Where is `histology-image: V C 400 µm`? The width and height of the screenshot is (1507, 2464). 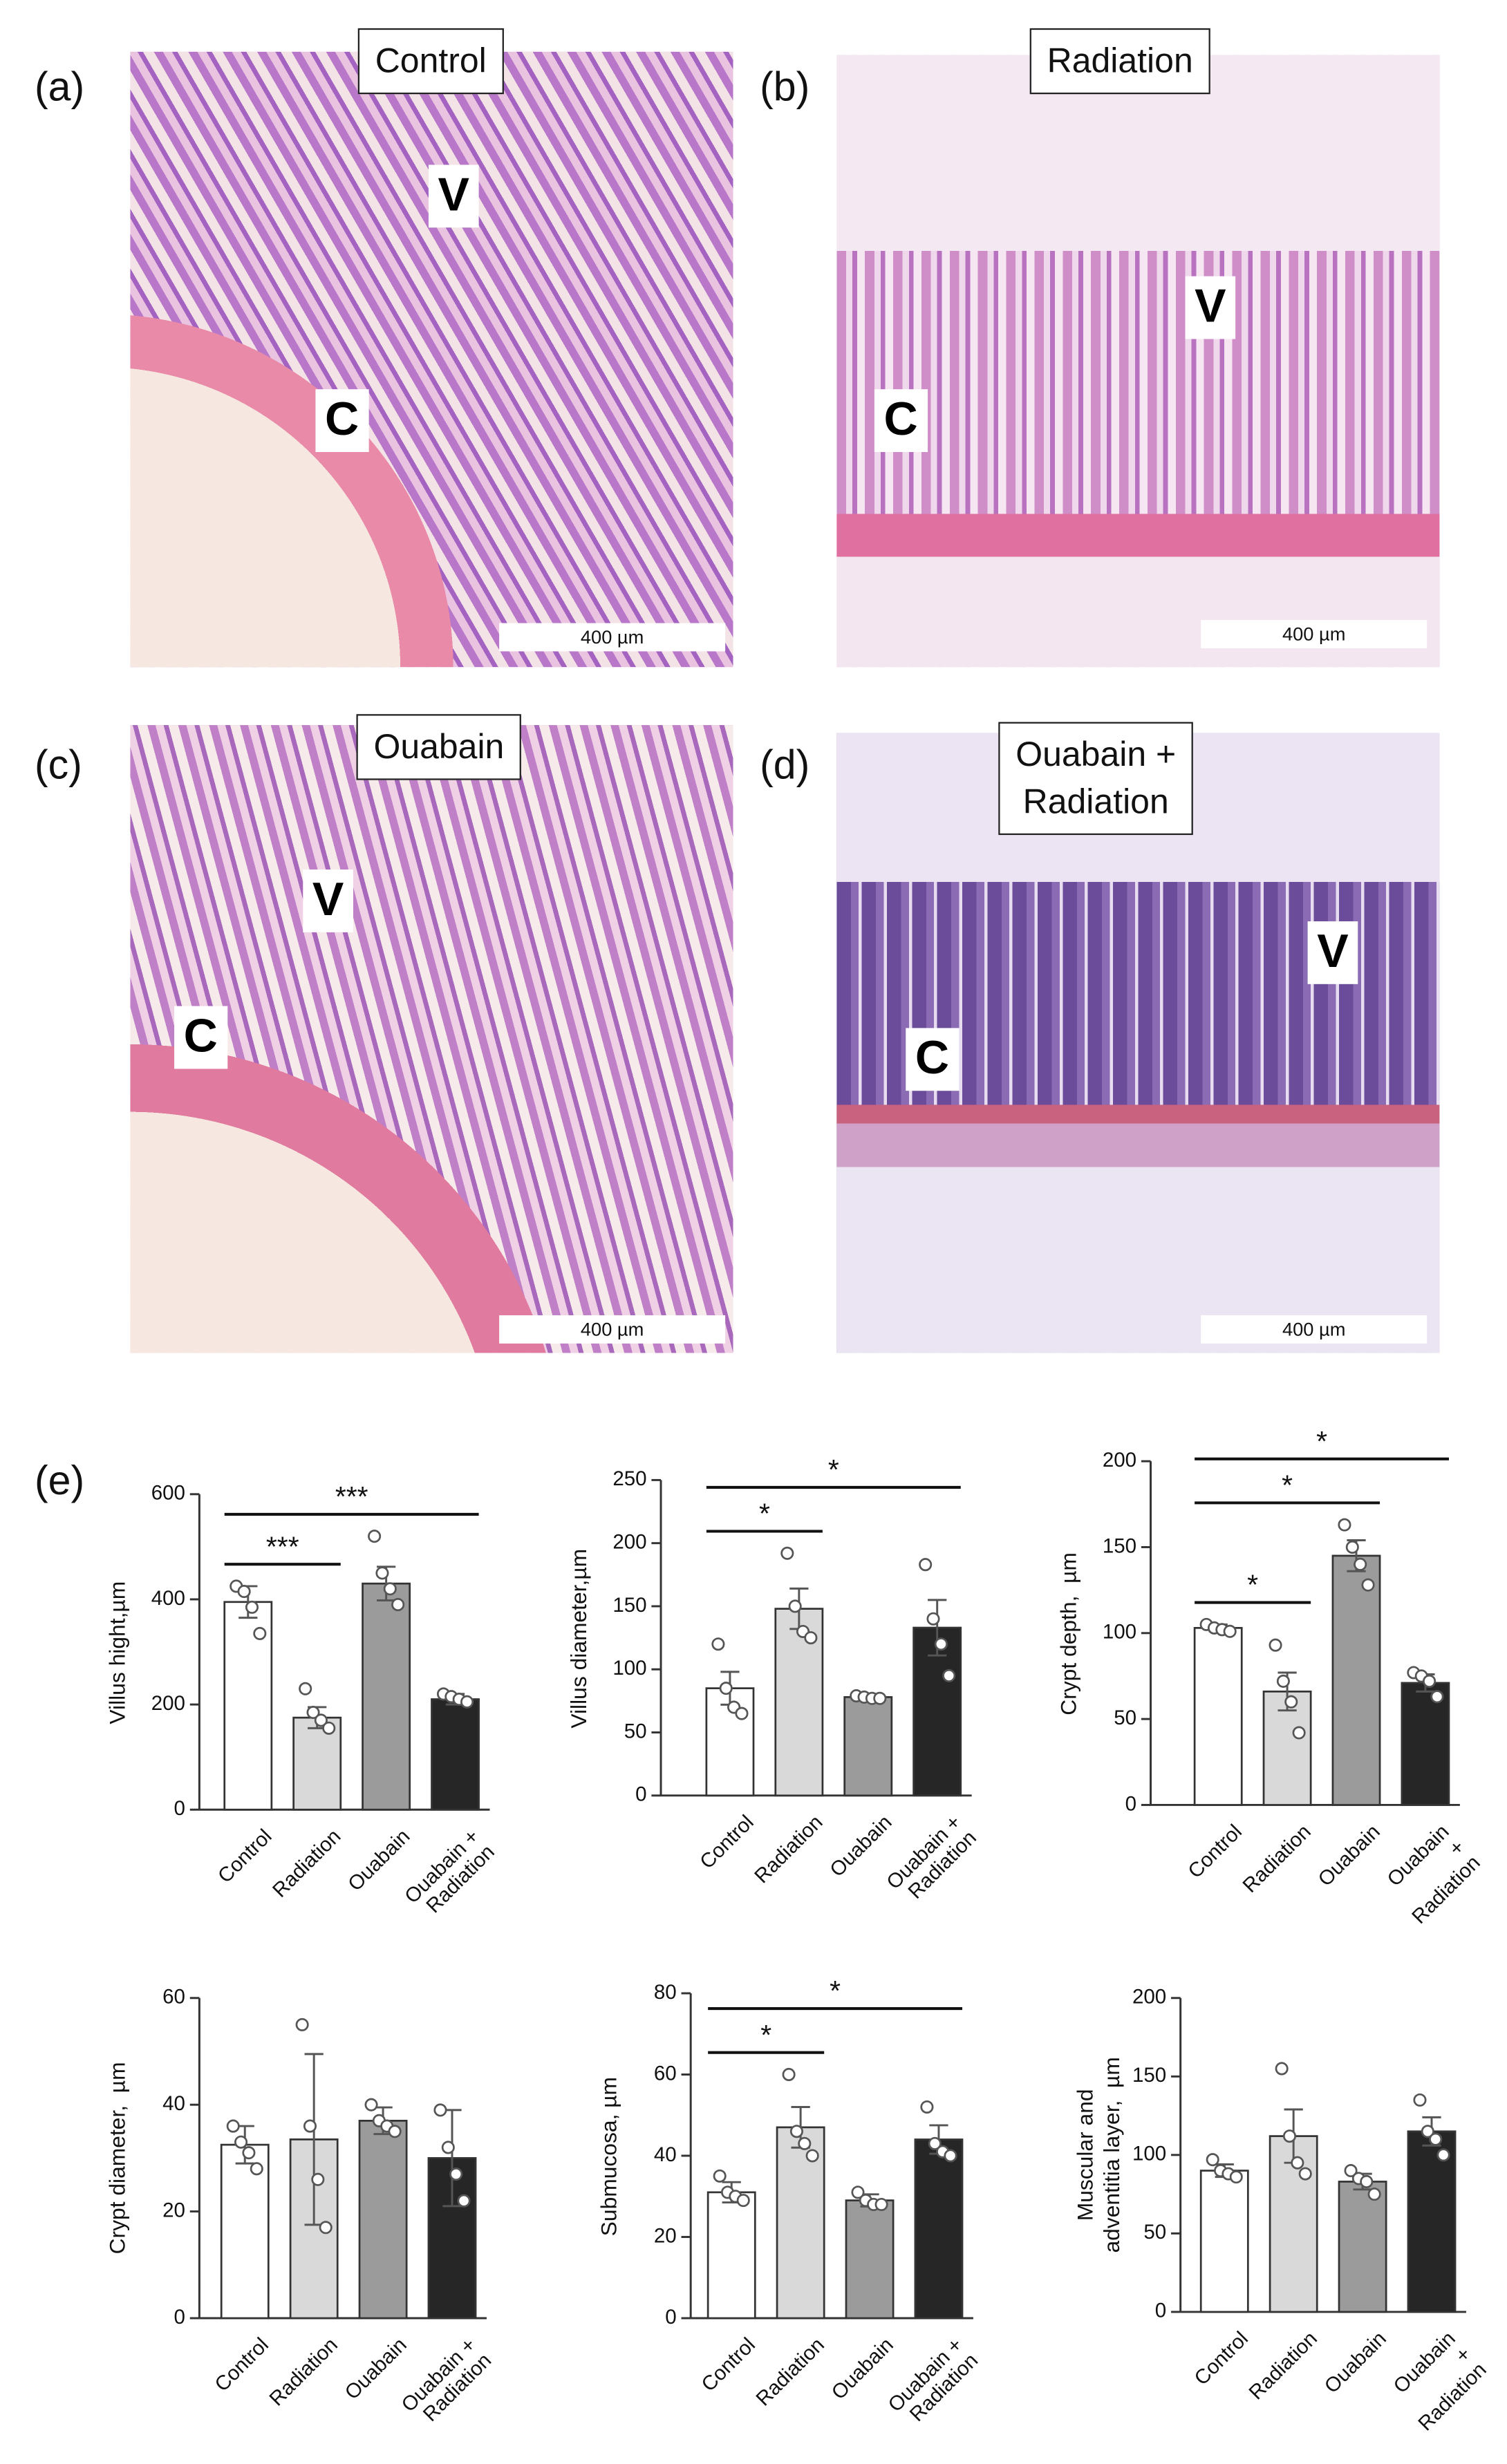 histology-image: V C 400 µm is located at coordinates (431, 359).